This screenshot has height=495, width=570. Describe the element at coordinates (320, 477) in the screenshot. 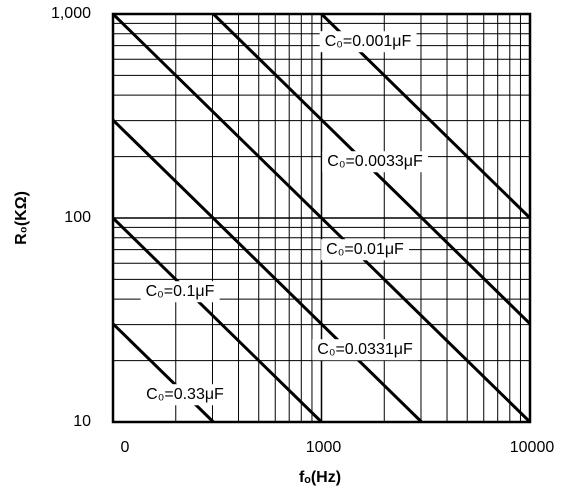

I see `x-axis-title: fₒ(Hz)` at that location.